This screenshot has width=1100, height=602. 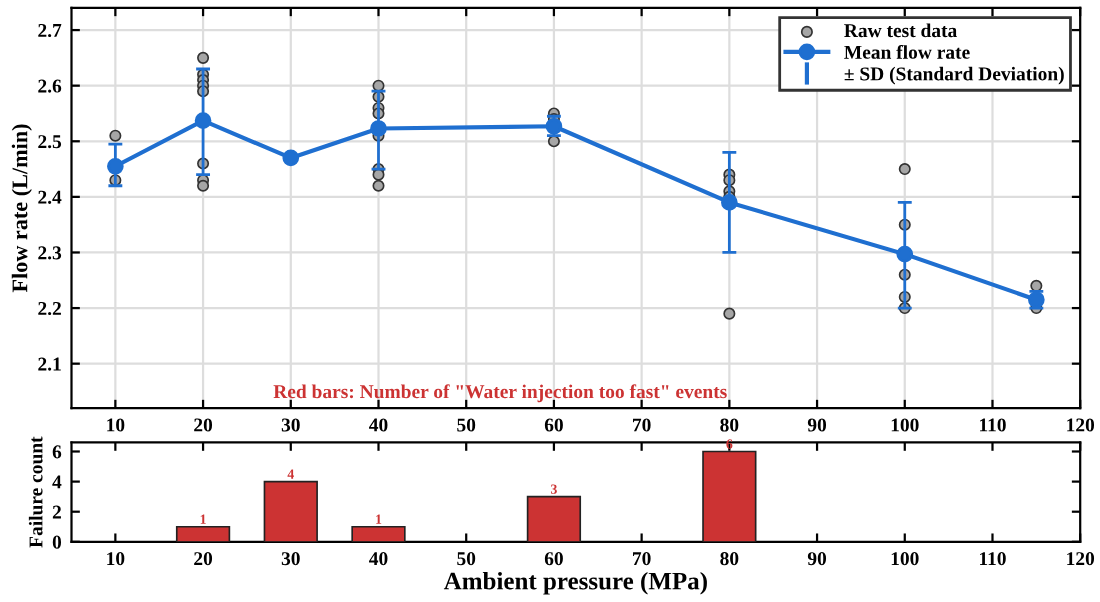 I want to click on y-tick-label: 2.3, so click(x=50, y=253).